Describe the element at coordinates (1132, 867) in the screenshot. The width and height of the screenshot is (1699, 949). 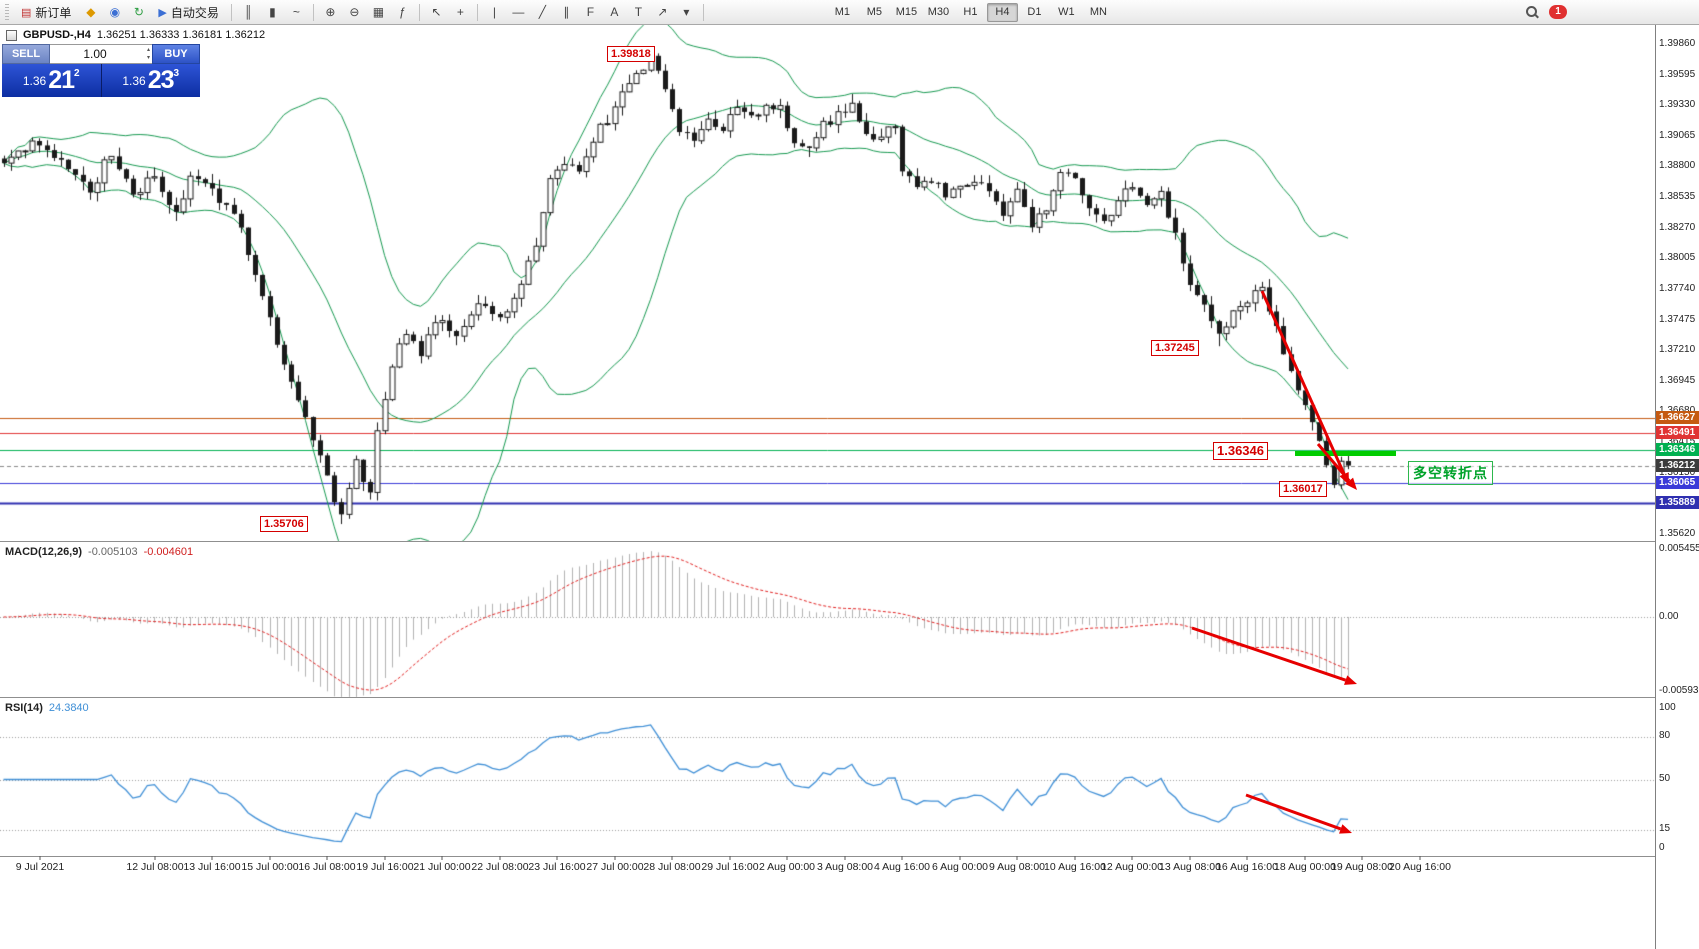
I see `time-axis-label: 12 Aug 00:00` at that location.